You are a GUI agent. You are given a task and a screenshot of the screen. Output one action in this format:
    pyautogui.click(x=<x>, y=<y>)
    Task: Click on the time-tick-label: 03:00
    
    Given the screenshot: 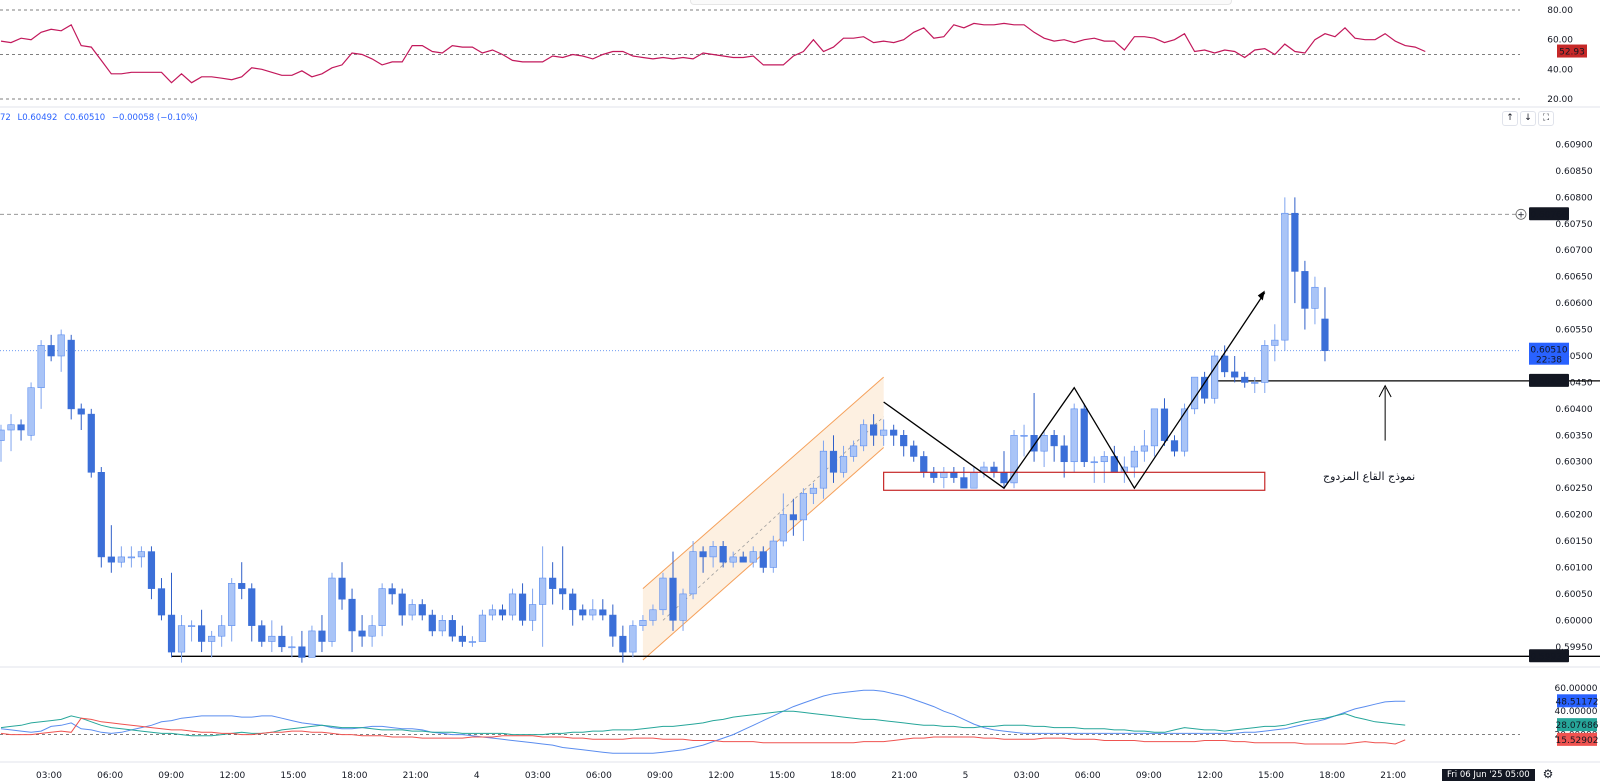 What is the action you would take?
    pyautogui.click(x=49, y=776)
    